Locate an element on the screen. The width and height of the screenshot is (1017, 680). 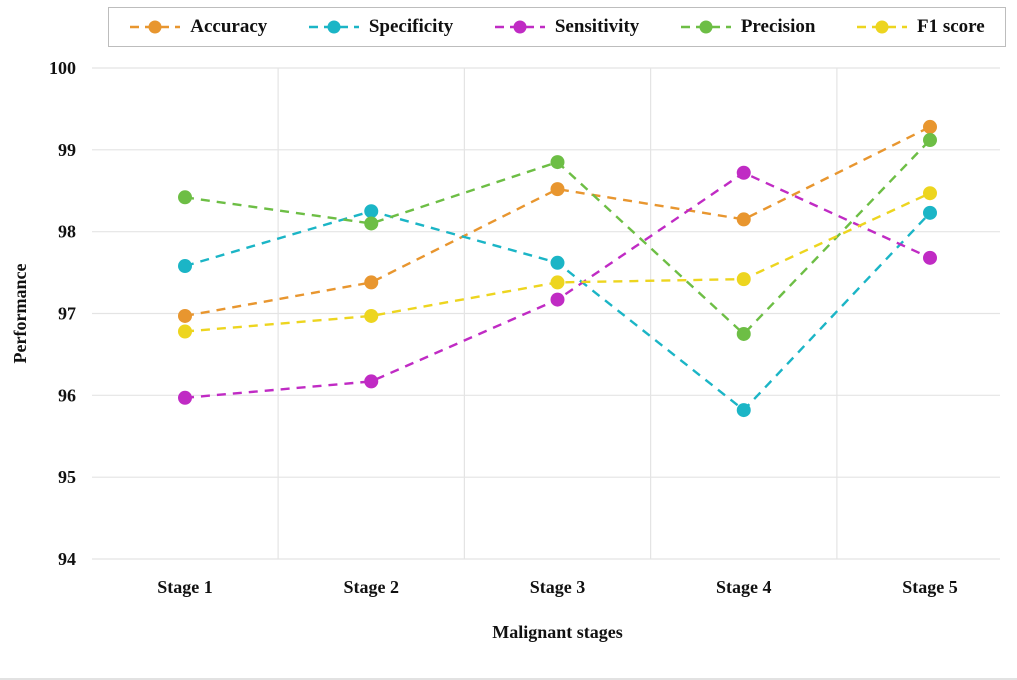
legend-item-f1-score: F1 score is located at coordinates (920, 27).